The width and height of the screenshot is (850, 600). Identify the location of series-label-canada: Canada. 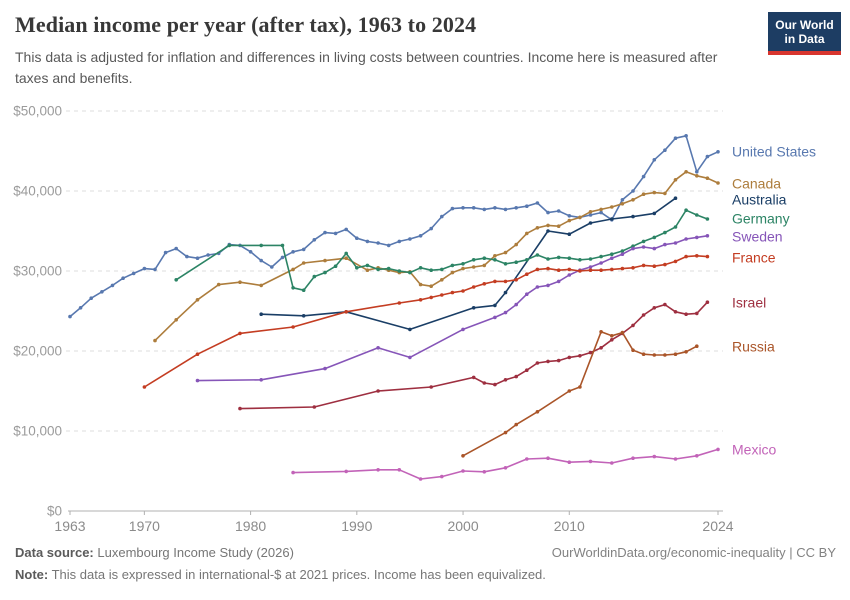
(756, 184).